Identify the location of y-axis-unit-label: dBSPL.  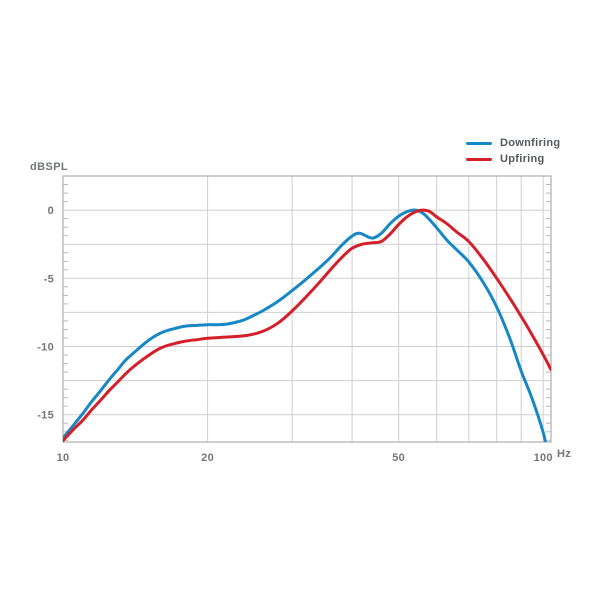
(49, 167).